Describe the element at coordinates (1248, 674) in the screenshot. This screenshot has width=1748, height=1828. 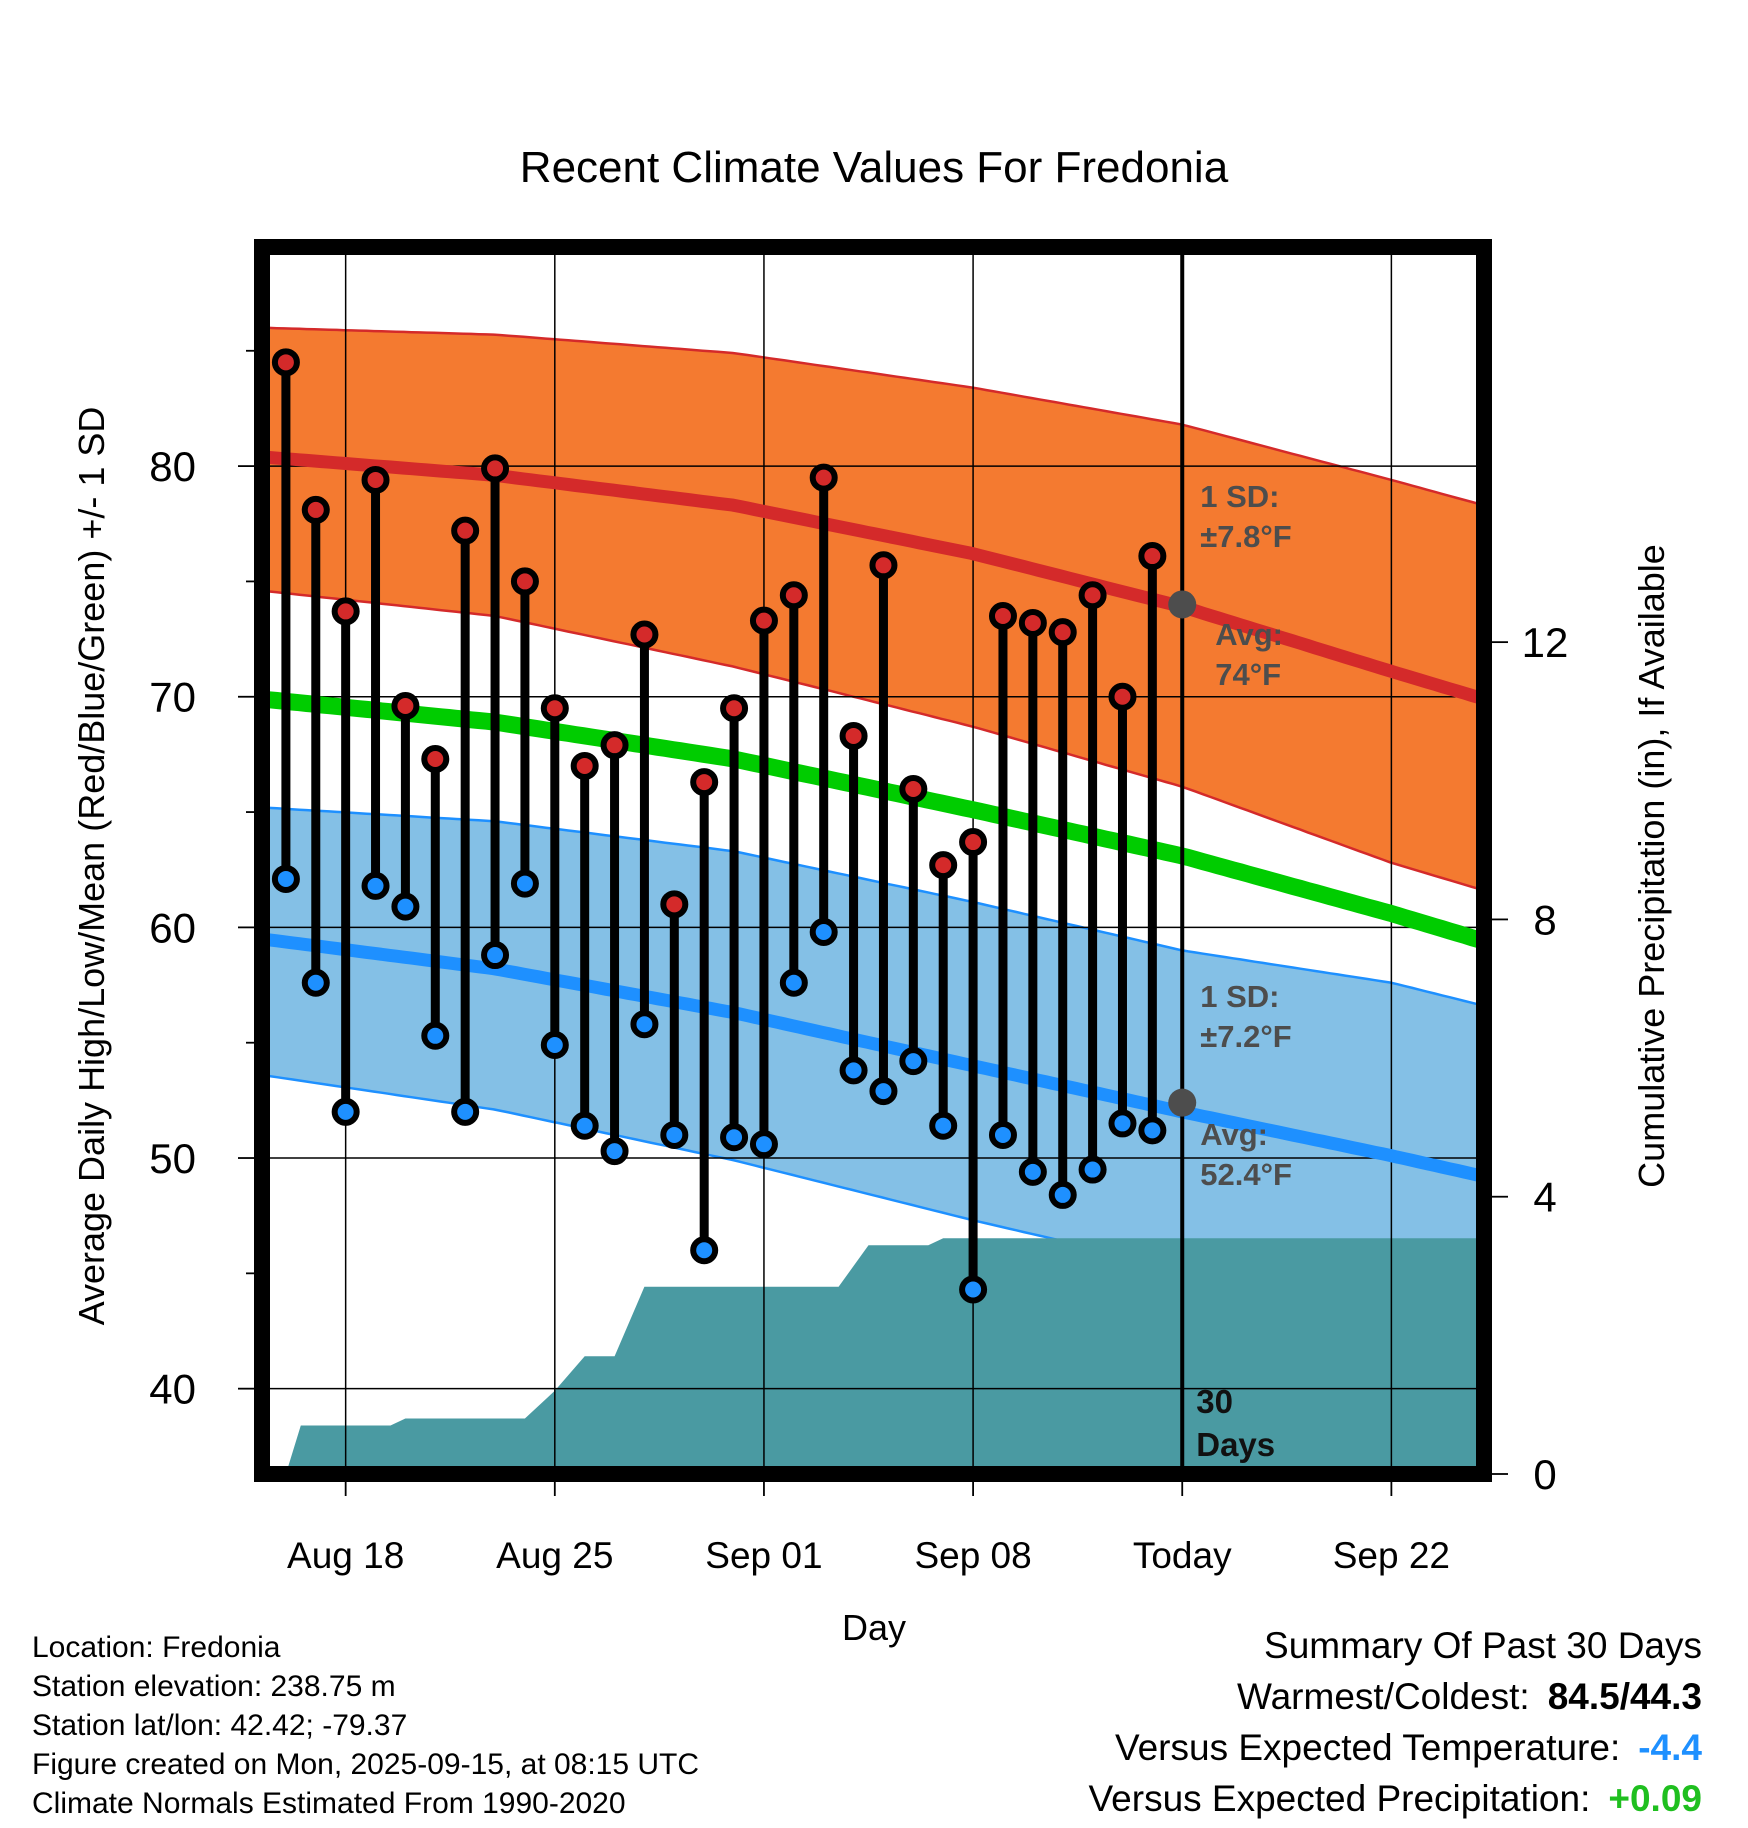
I see `high-avg-value: 74°F` at that location.